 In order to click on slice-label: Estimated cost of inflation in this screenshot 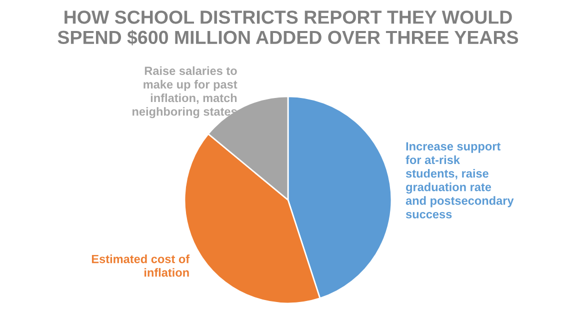, I will do `click(141, 265)`.